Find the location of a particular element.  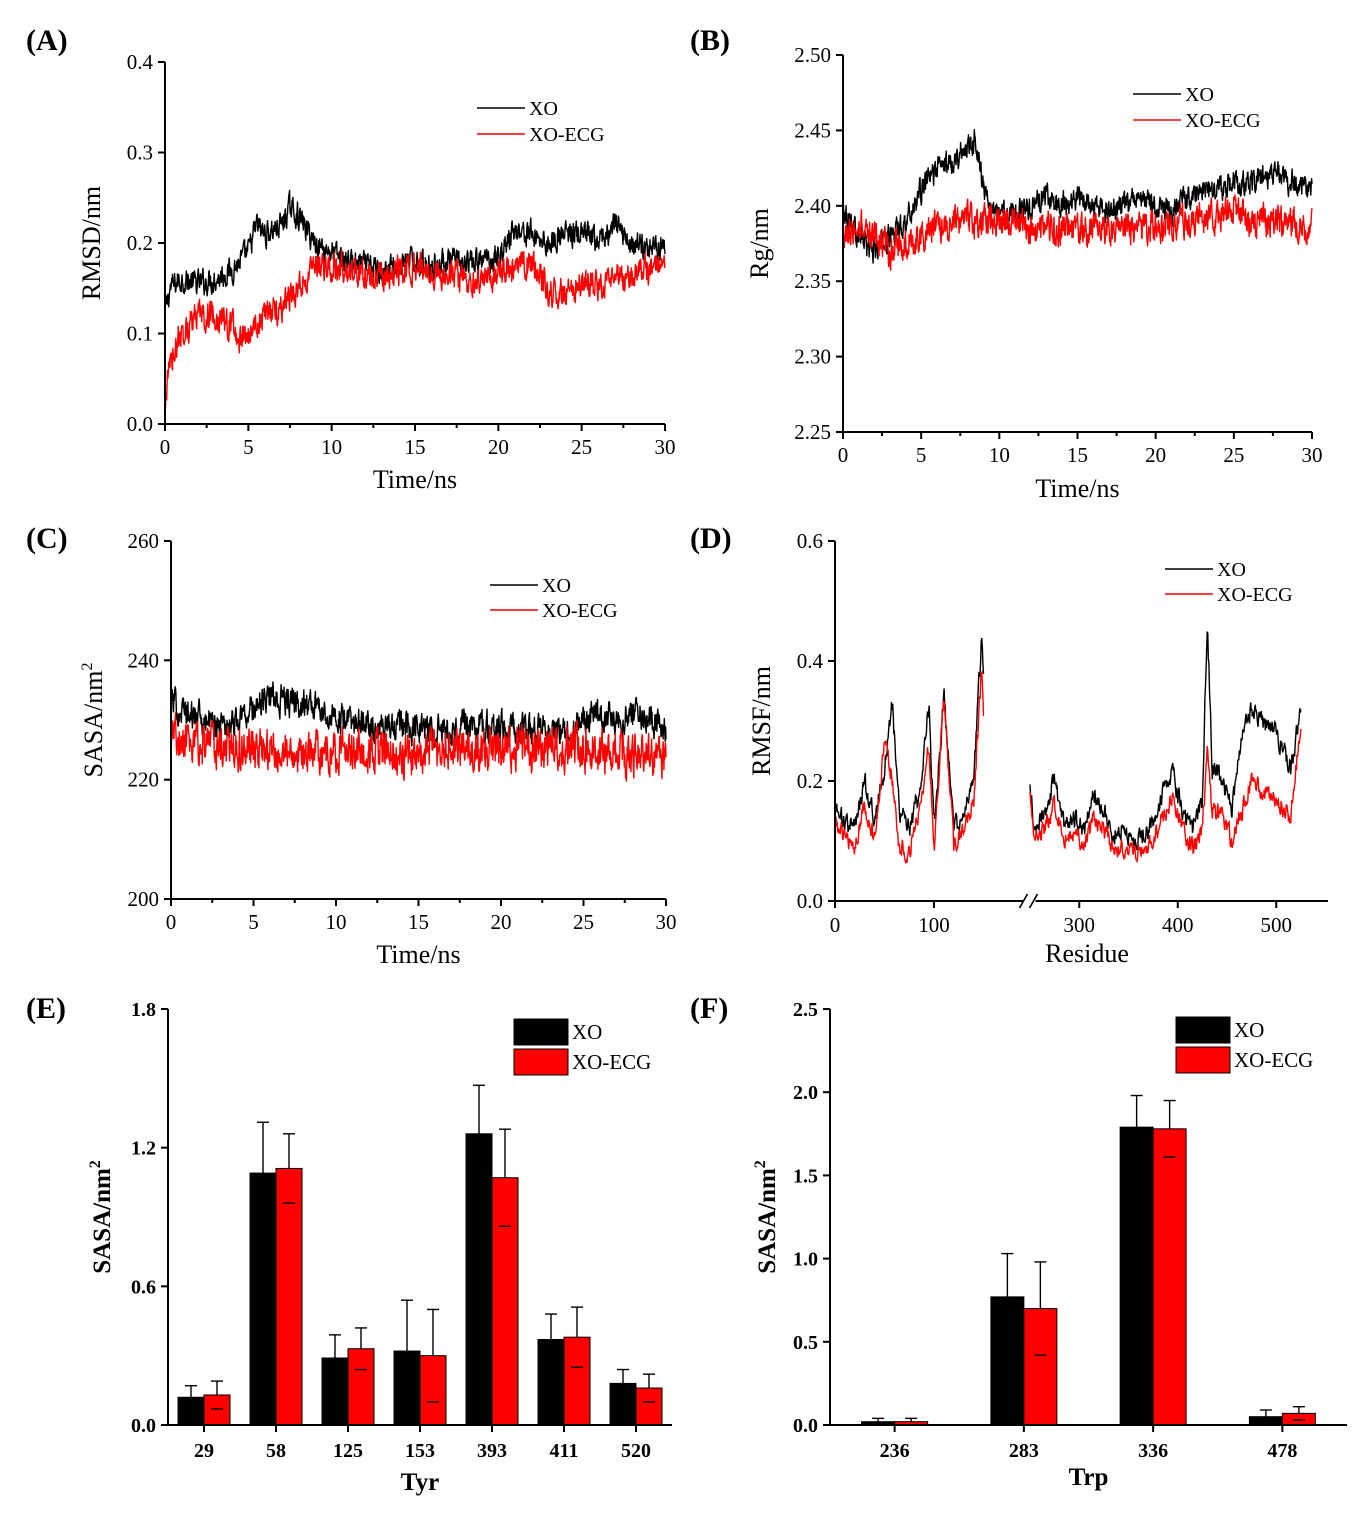

panel-b-x-tick-label-1: 5 is located at coordinates (921, 455).